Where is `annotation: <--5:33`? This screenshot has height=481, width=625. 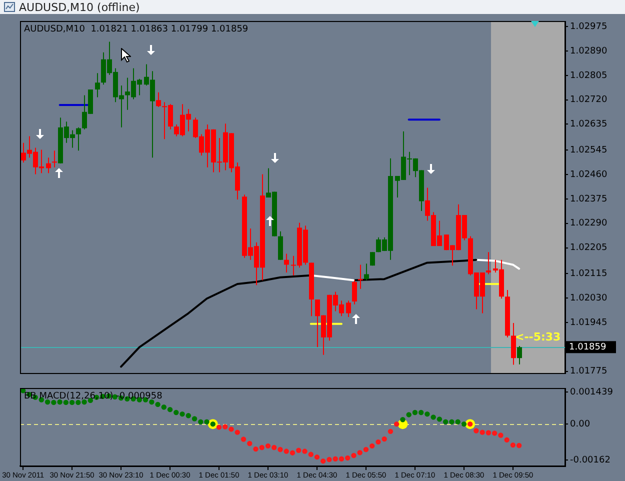 annotation: <--5:33 is located at coordinates (538, 337).